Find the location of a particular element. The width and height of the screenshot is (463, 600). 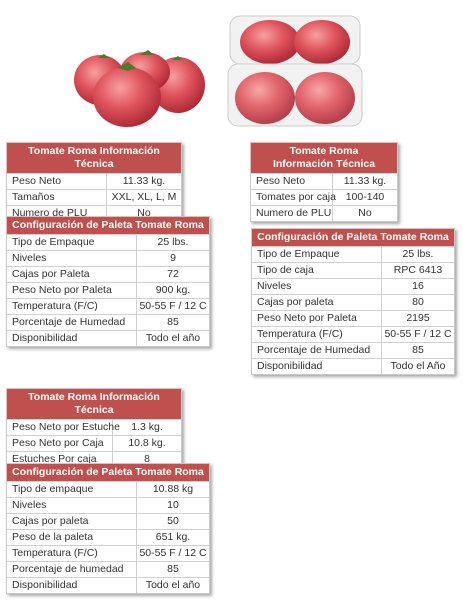

table-row: Tipo de empaque 10.88 kg is located at coordinates (108, 489).